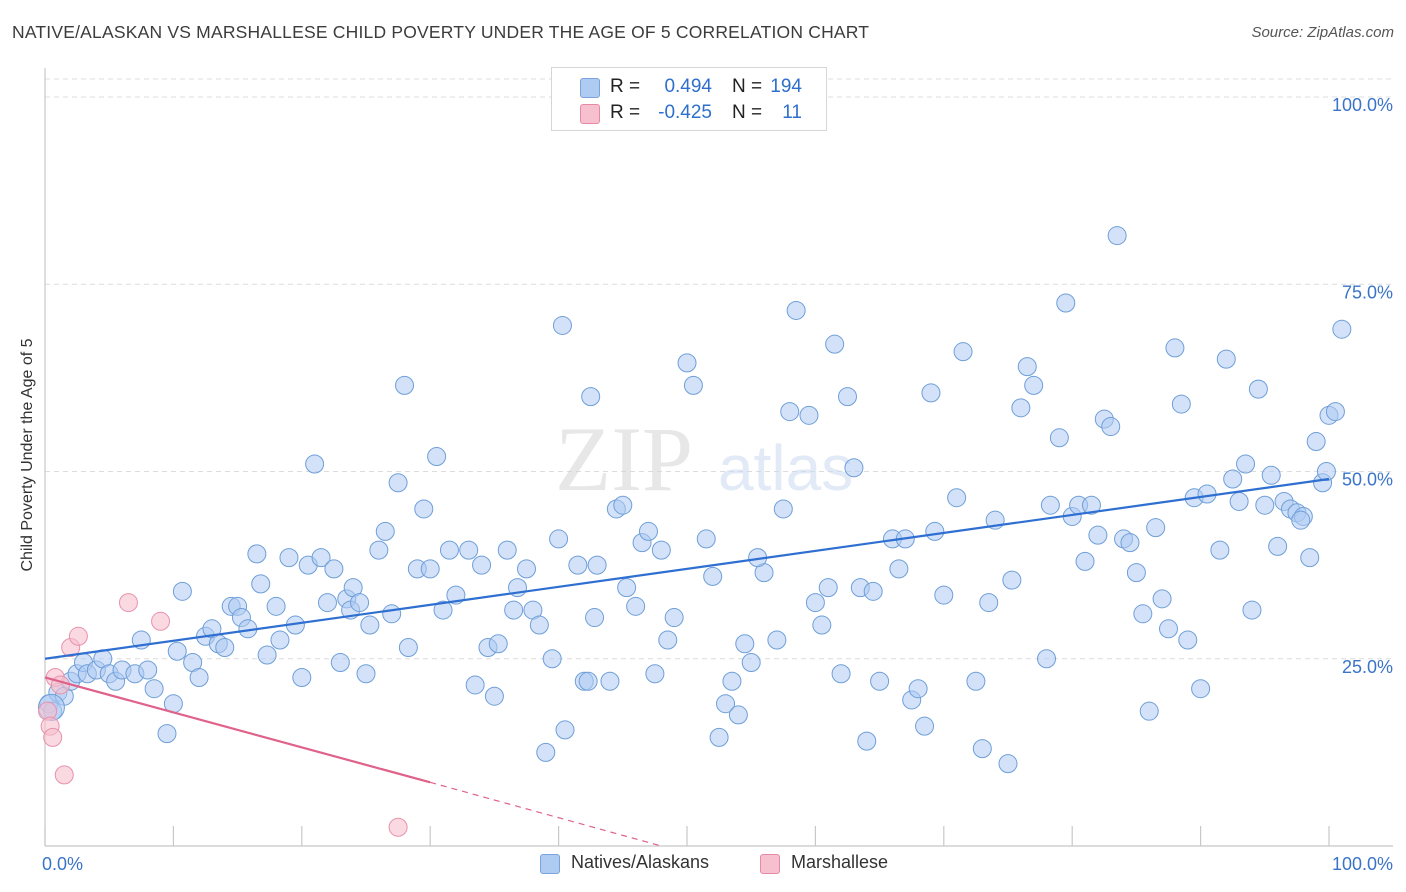 This screenshot has width=1406, height=892. Describe the element at coordinates (770, 864) in the screenshot. I see `legend-swatch-marshallese` at that location.